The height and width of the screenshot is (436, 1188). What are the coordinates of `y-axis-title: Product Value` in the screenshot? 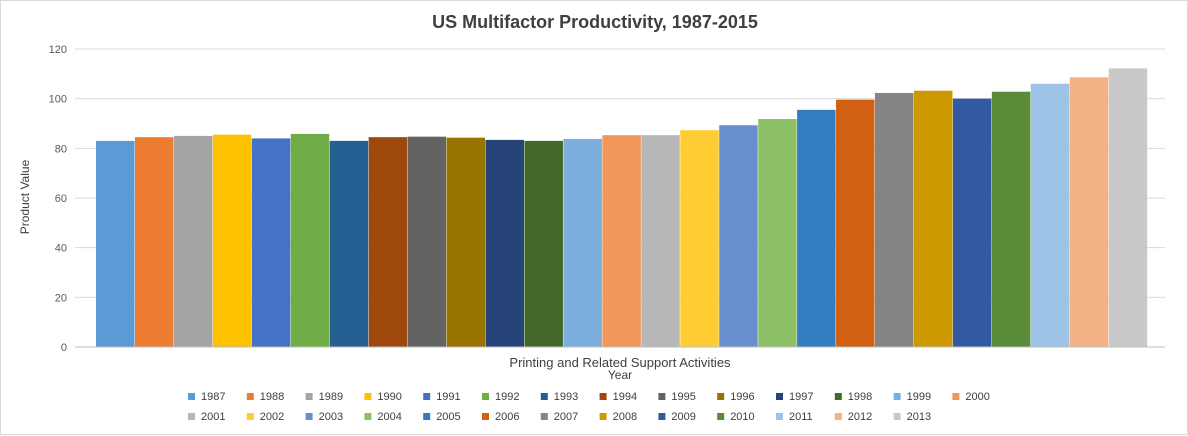 It's located at (25, 196).